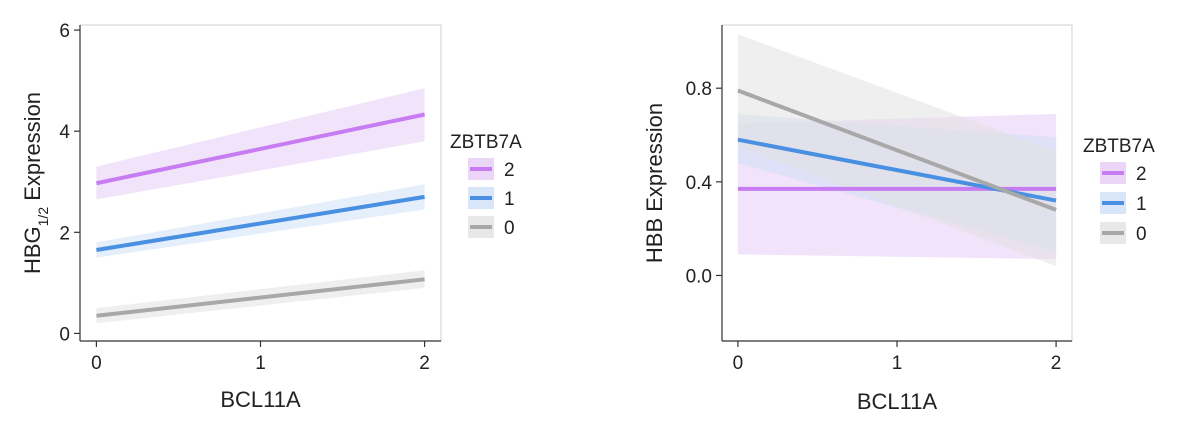 This screenshot has width=1200, height=428. Describe the element at coordinates (43, 217) in the screenshot. I see `y-axis-title-subscript: 1/2` at that location.